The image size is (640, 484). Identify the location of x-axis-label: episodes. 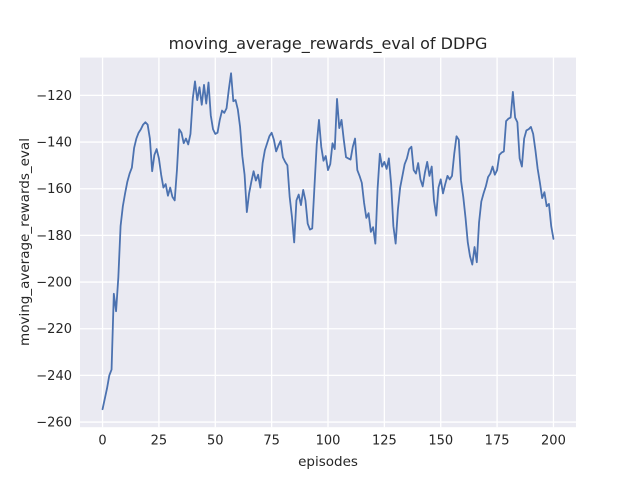
(328, 462).